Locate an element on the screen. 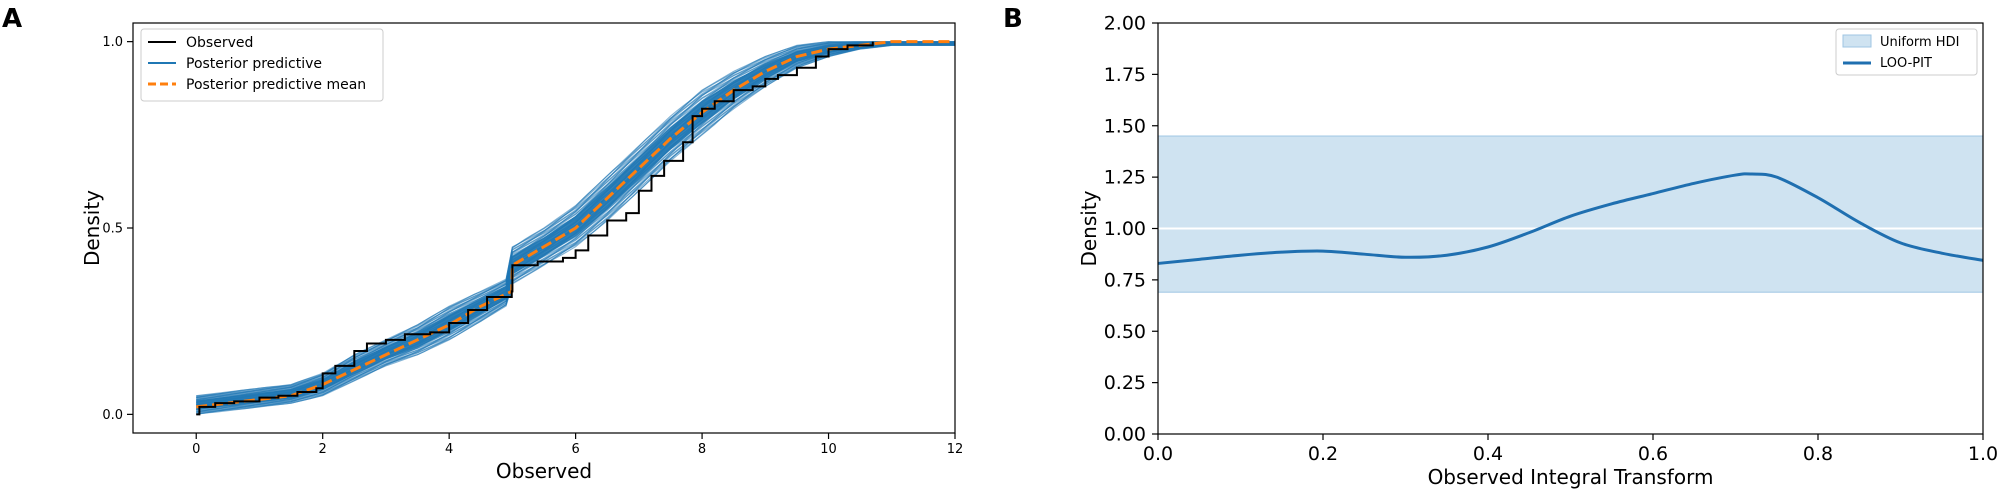 Image resolution: width=2000 pixels, height=500 pixels. panel-b-x-axis-label: Observed Integral Transform is located at coordinates (1571, 477).